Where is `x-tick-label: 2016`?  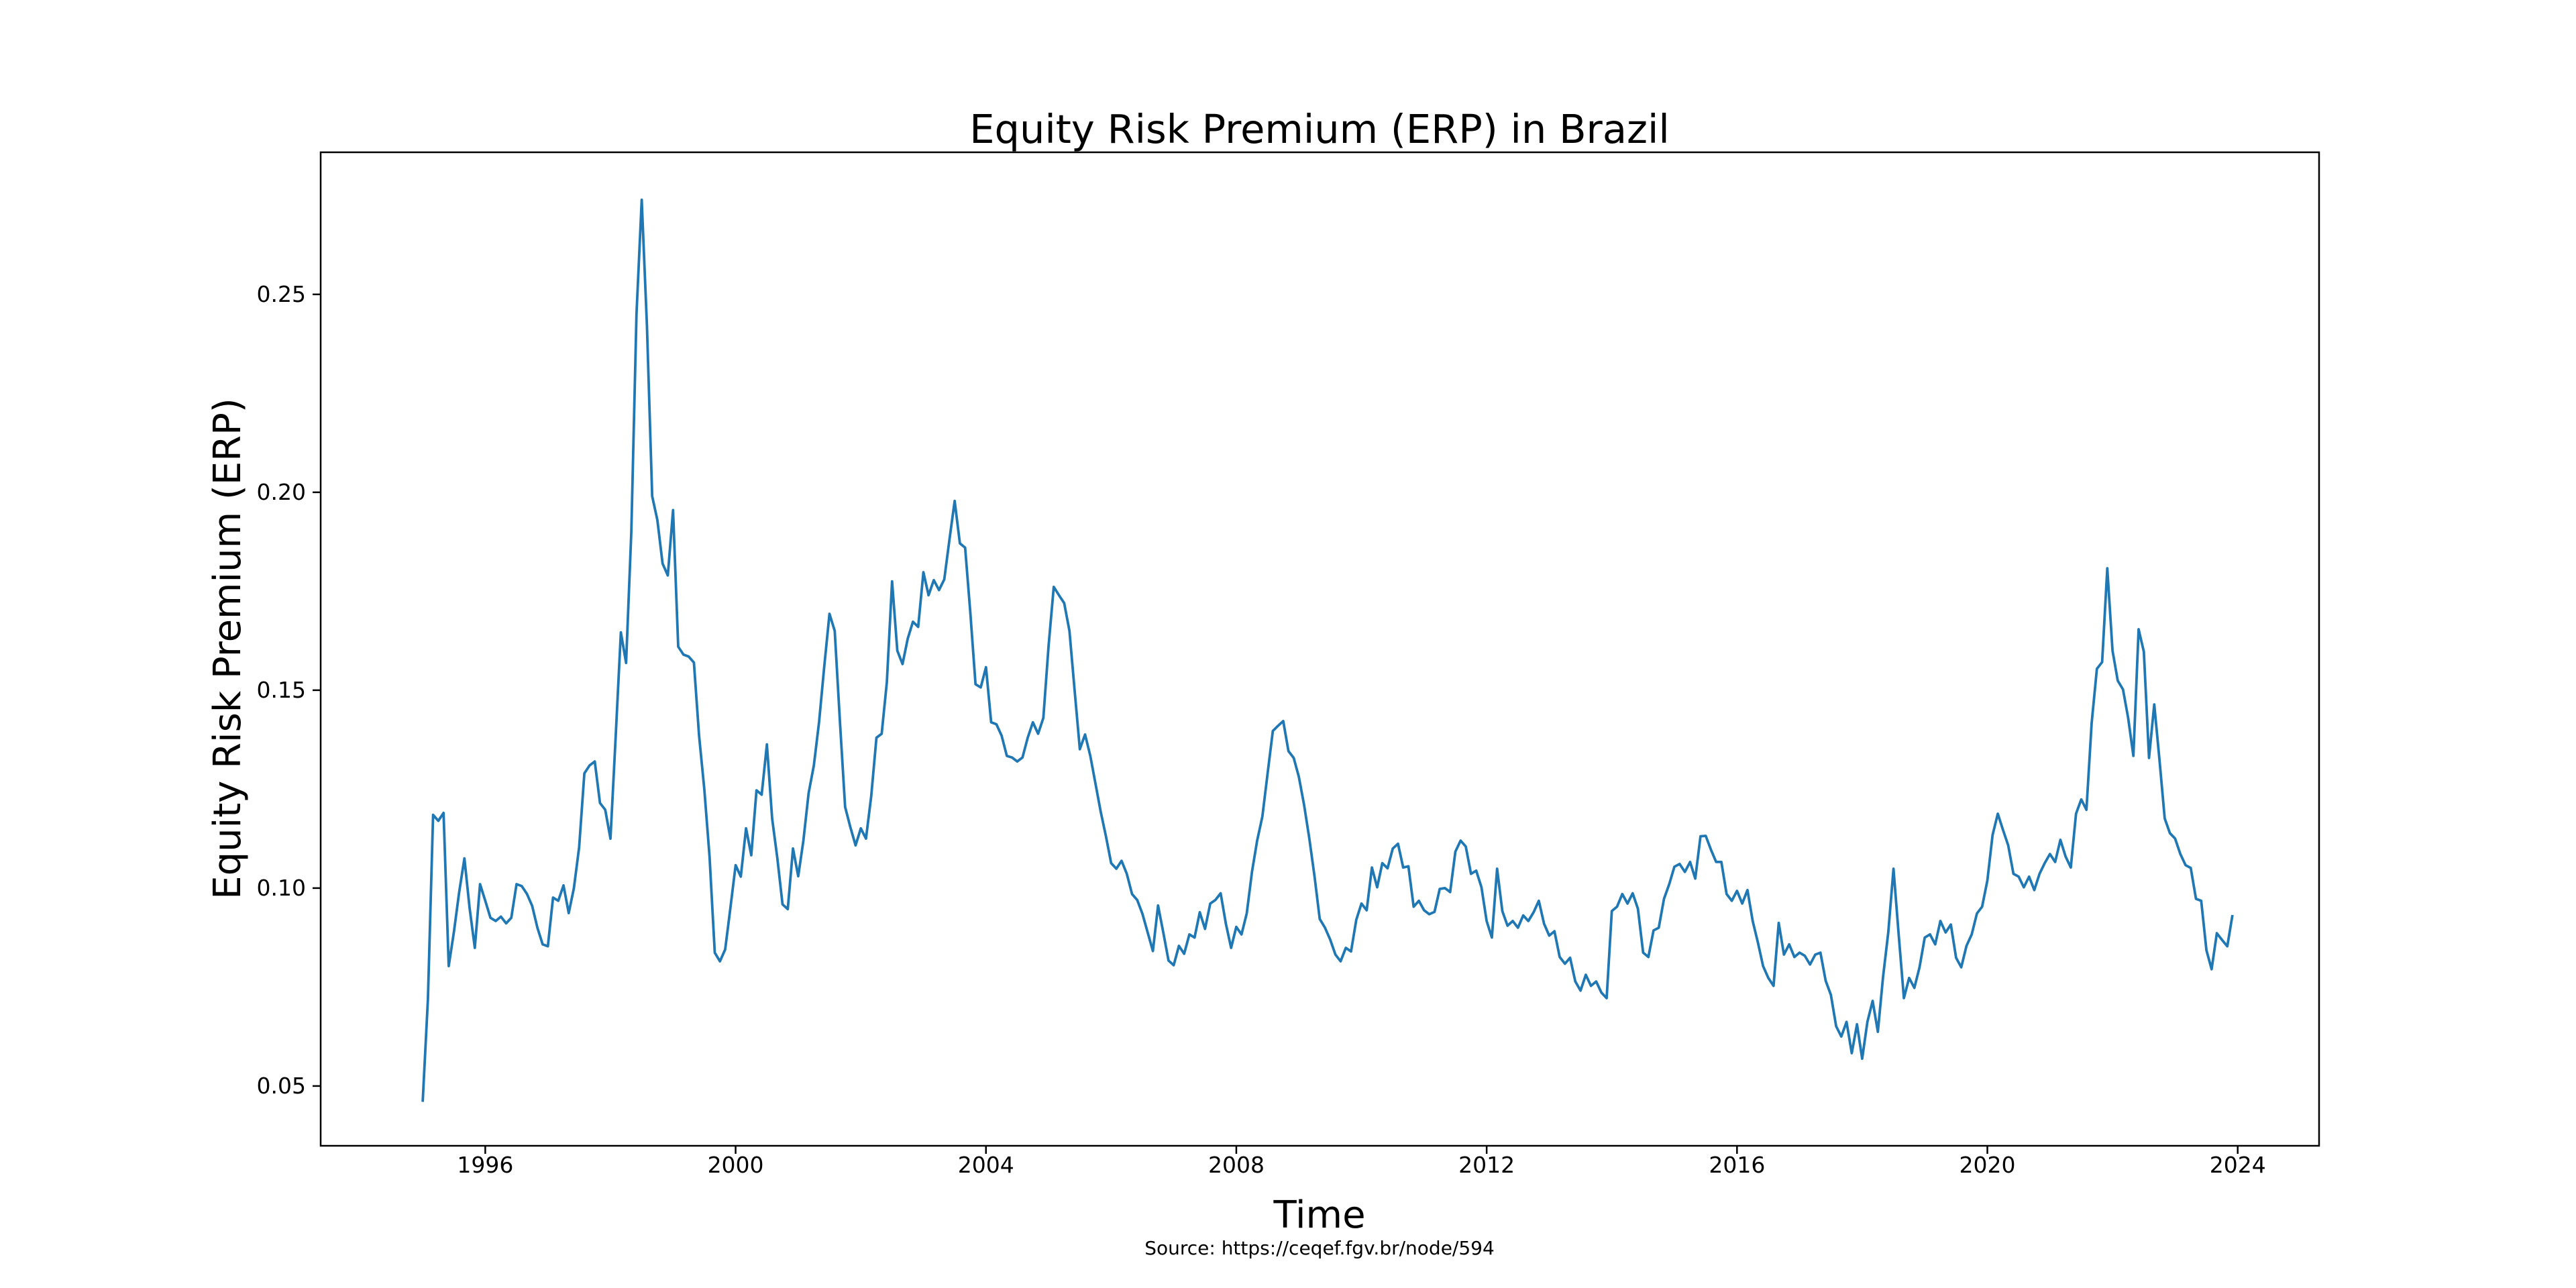 x-tick-label: 2016 is located at coordinates (1737, 1165).